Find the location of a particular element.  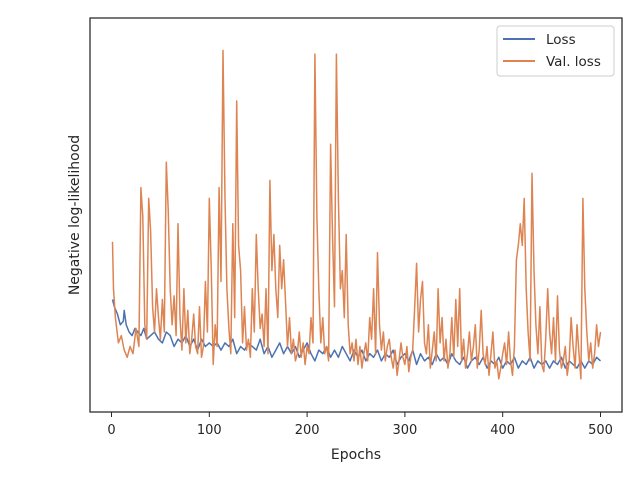

x-tick-label: 500 is located at coordinates (600, 430).